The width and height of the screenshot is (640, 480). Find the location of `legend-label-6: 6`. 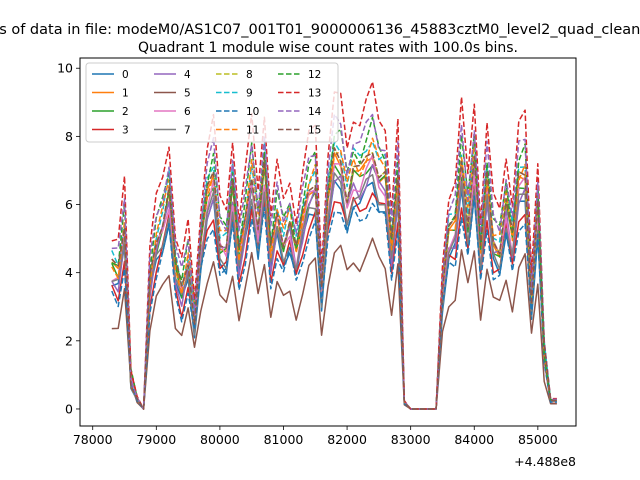

legend-label-6: 6 is located at coordinates (187, 112).